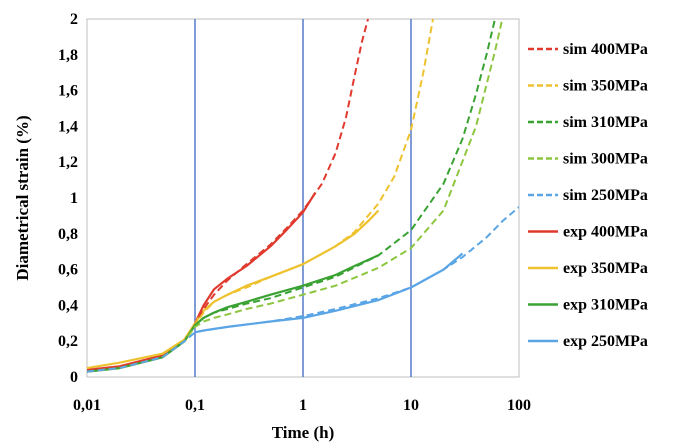 This screenshot has width=691, height=444. What do you see at coordinates (605, 305) in the screenshot?
I see `legend-label: exp 310MPa` at bounding box center [605, 305].